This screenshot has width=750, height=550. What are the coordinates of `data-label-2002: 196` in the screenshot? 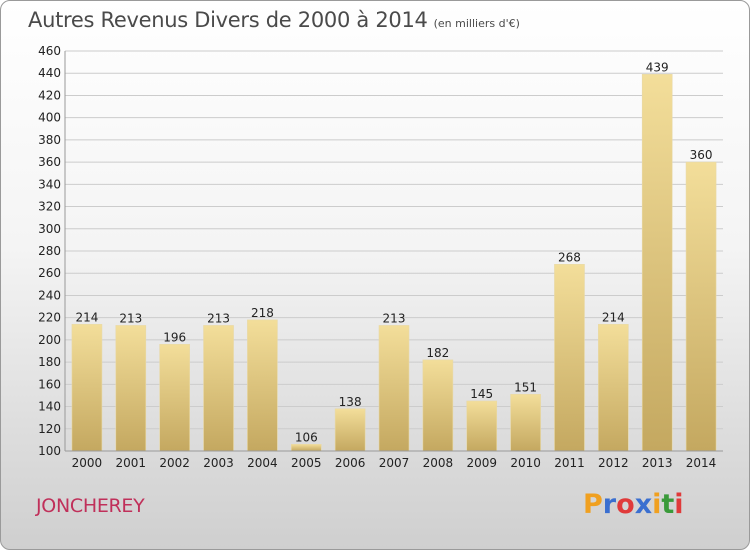 It's located at (174, 337).